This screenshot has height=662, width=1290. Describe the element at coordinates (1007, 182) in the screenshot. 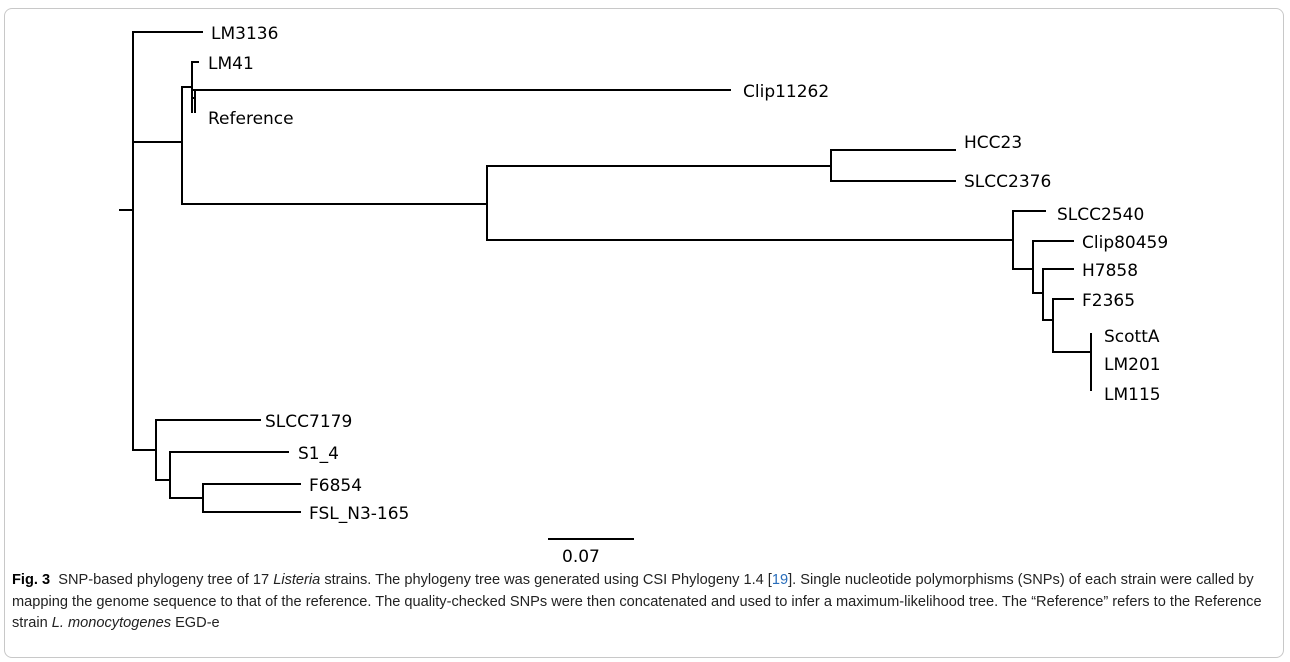

I see `leaf-slcc2376: SLCC2376` at that location.